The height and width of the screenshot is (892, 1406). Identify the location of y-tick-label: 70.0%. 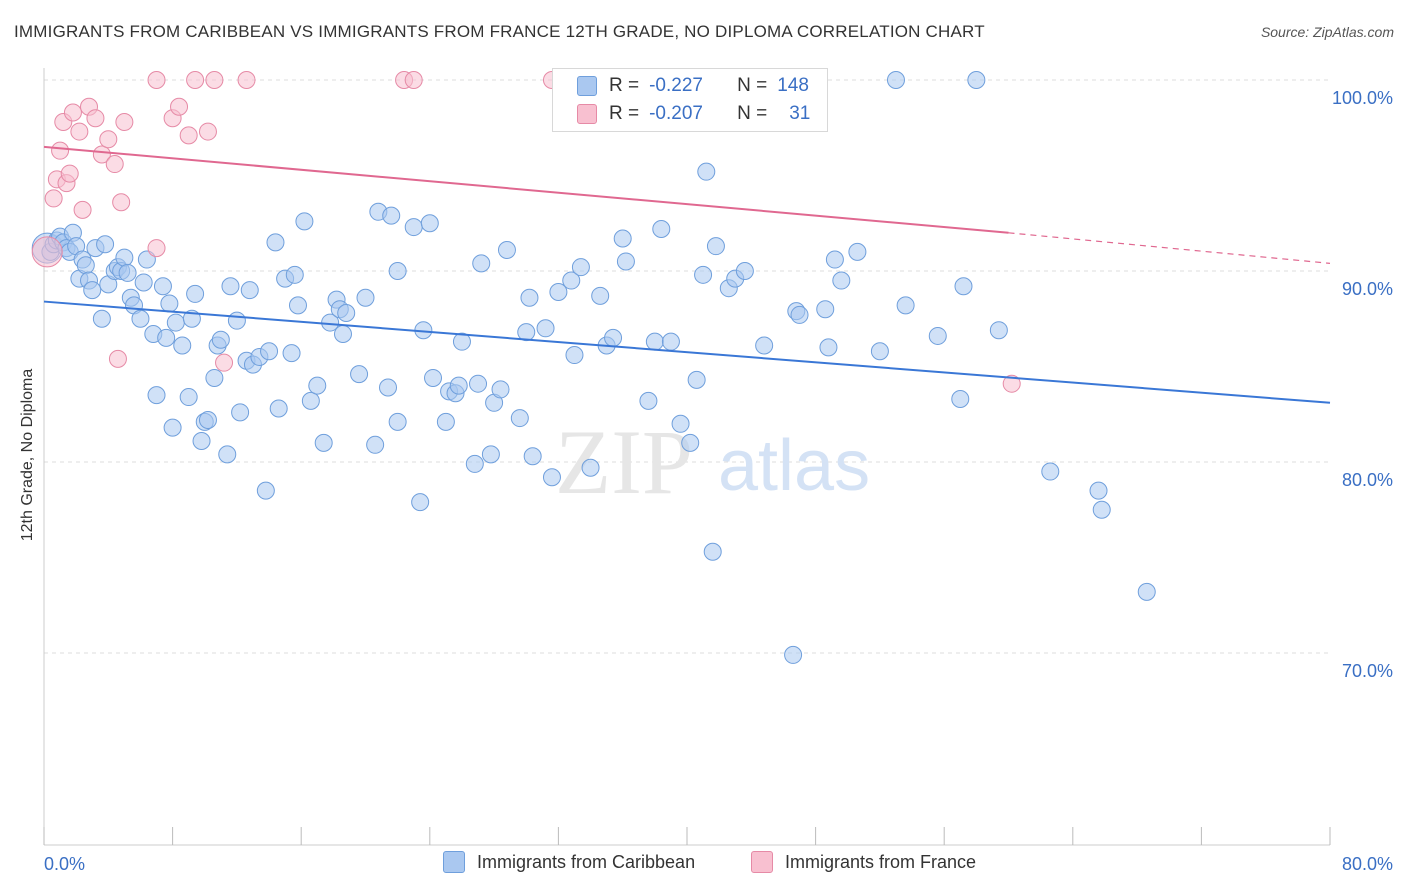
(1367, 671).